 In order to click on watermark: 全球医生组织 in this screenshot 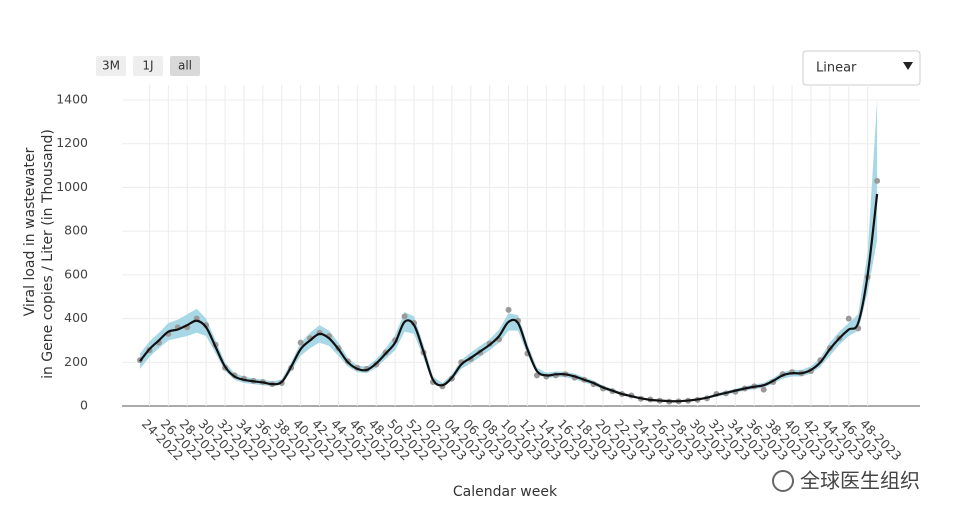, I will do `click(846, 481)`.